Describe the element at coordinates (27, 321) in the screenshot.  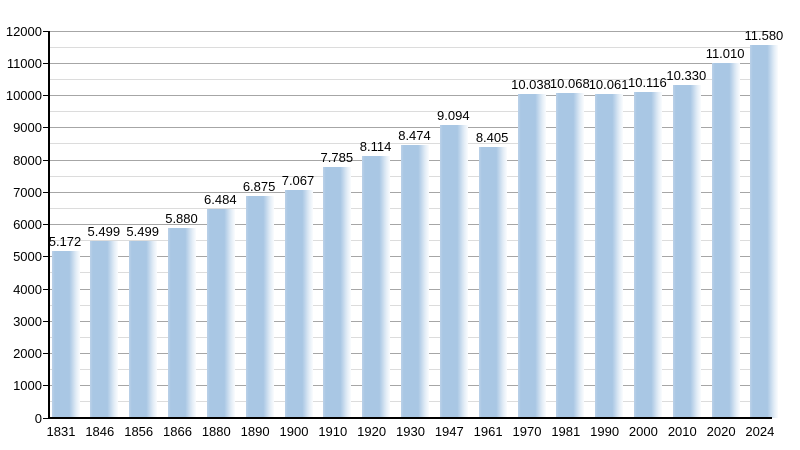
I see `y-axis-tick-label: 3000` at that location.